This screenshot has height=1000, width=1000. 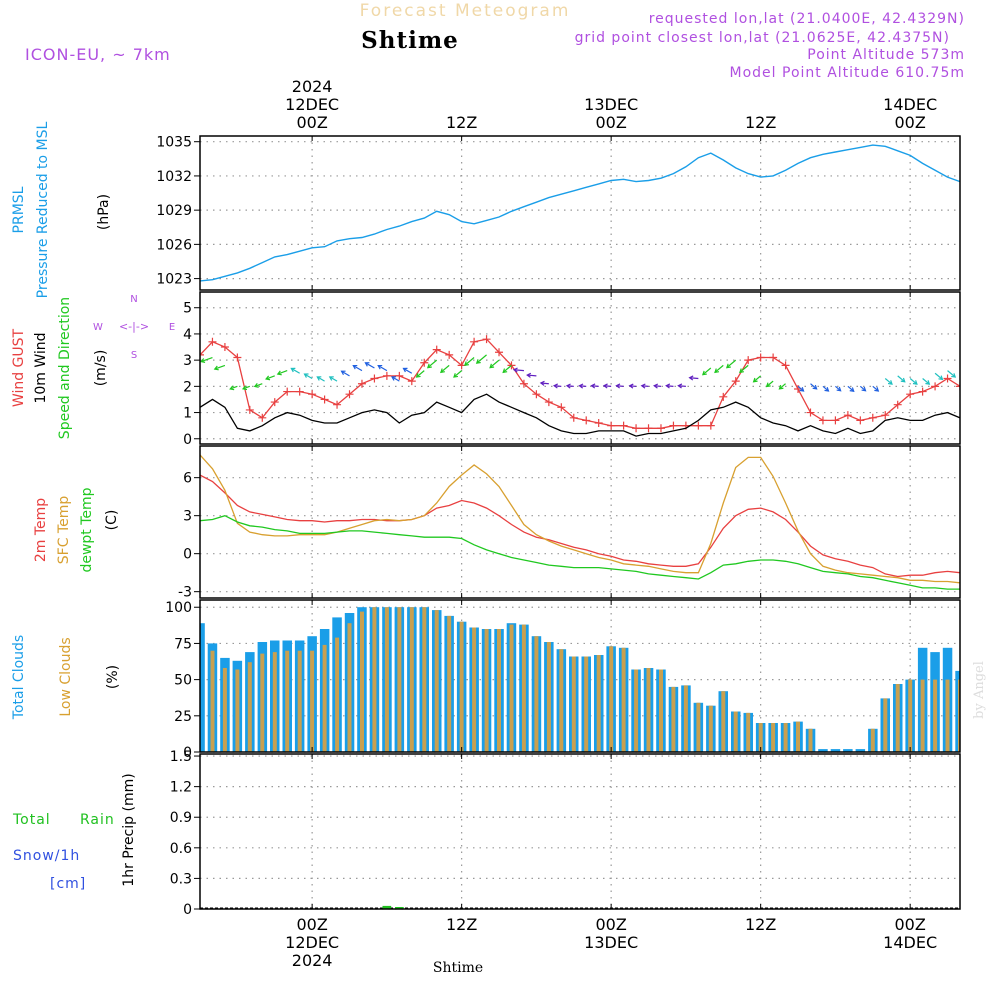 What do you see at coordinates (312, 960) in the screenshot?
I see `time-label-bottom: 2024` at bounding box center [312, 960].